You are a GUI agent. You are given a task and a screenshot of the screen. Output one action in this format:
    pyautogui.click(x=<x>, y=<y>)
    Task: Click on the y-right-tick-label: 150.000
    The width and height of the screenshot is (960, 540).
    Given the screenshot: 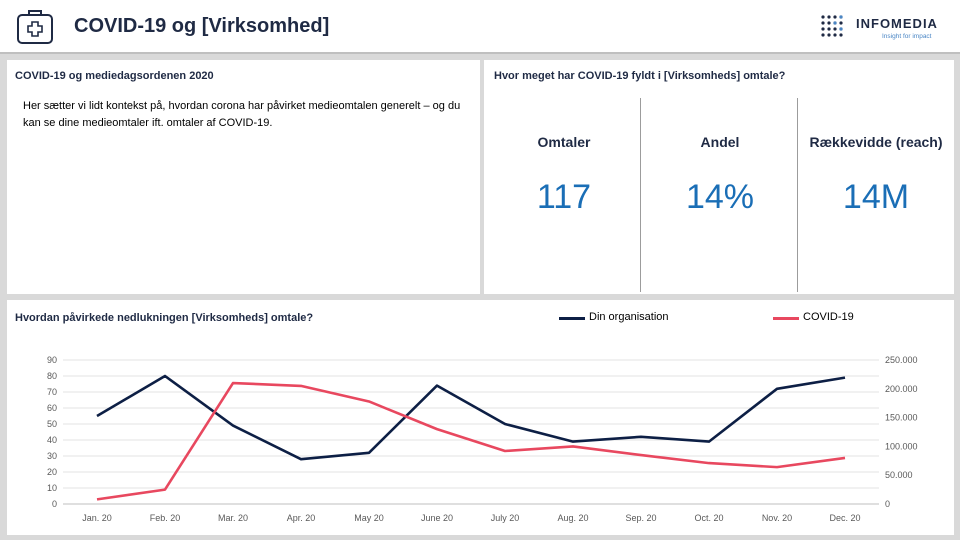 What is the action you would take?
    pyautogui.click(x=901, y=418)
    